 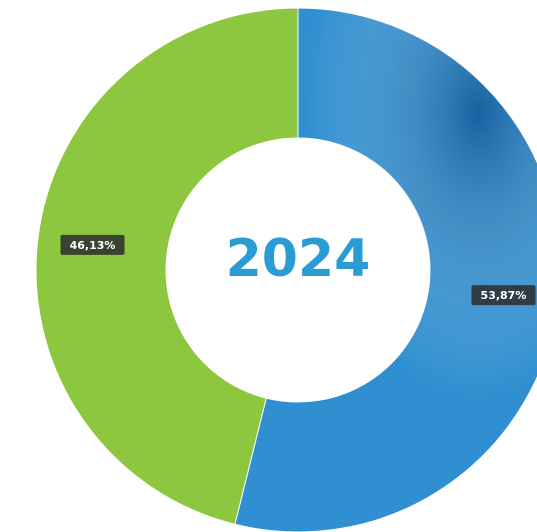 I want to click on center-text: 2024, so click(x=298, y=259).